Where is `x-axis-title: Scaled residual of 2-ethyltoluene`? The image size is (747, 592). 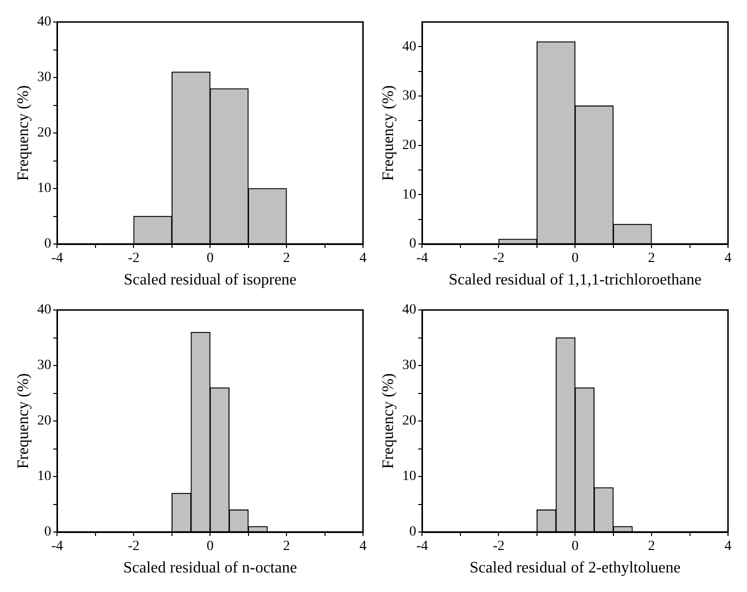 x-axis-title: Scaled residual of 2-ethyltoluene is located at coordinates (575, 568).